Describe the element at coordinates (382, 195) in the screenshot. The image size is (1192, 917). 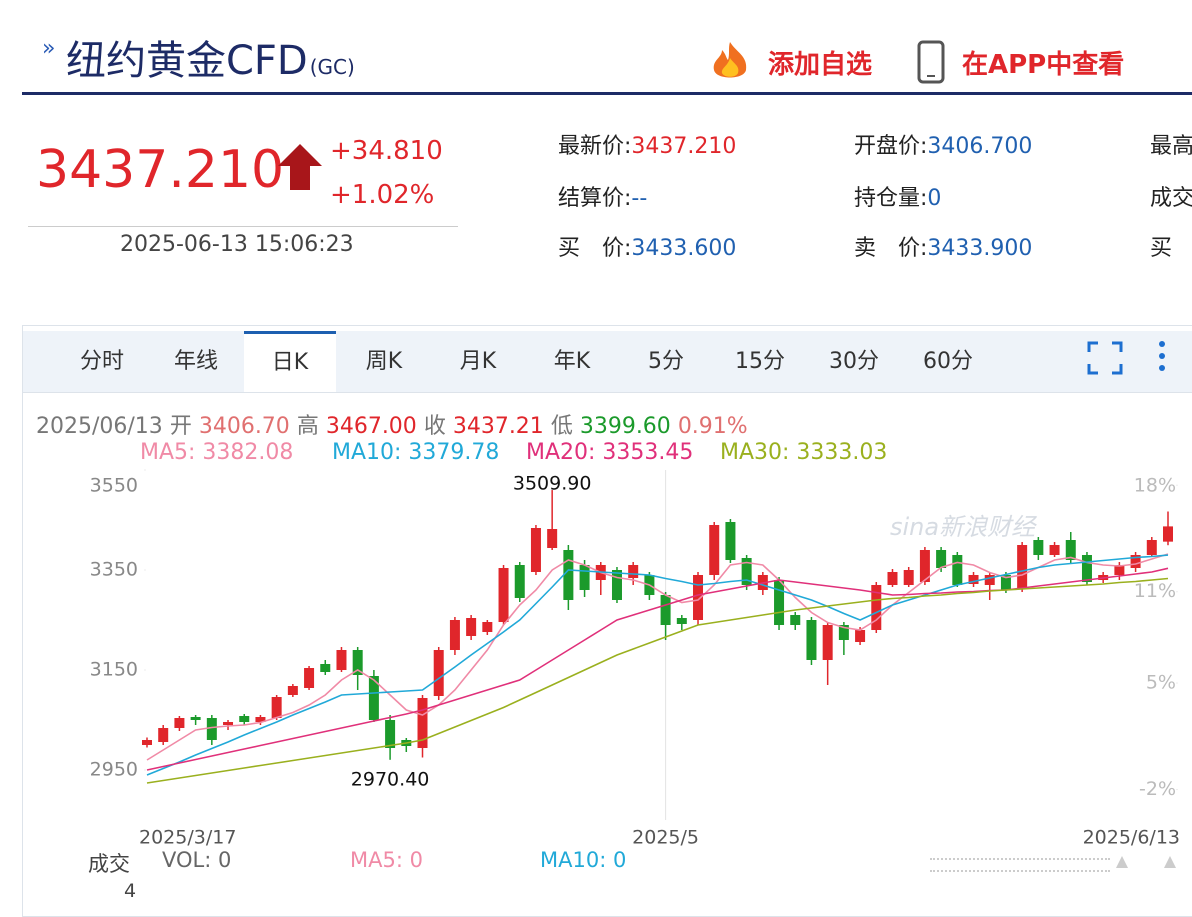
I see `price-change-pct: +1.02%` at that location.